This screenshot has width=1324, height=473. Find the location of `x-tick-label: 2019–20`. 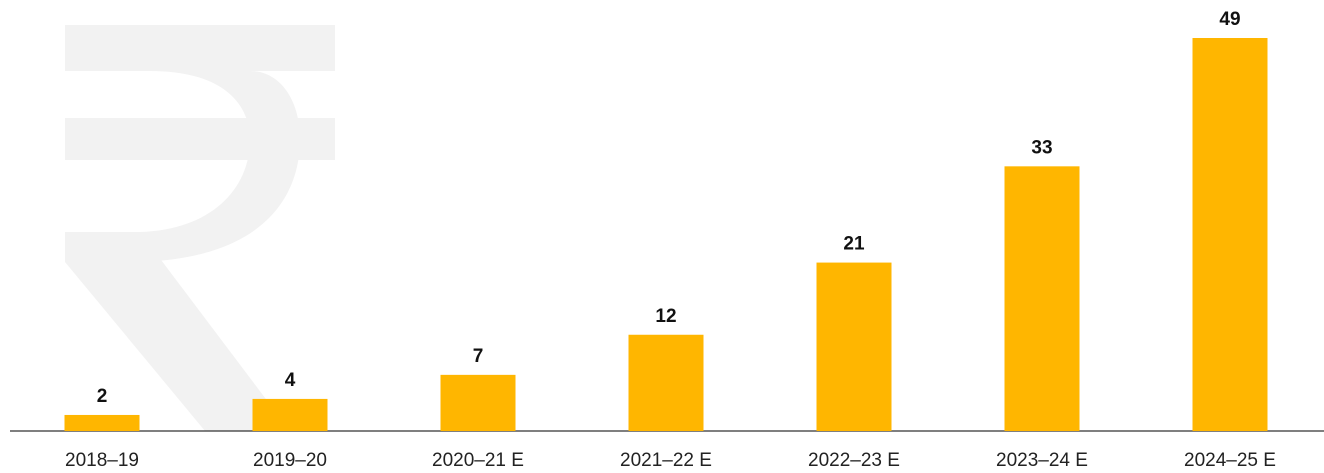

x-tick-label: 2019–20 is located at coordinates (290, 460).